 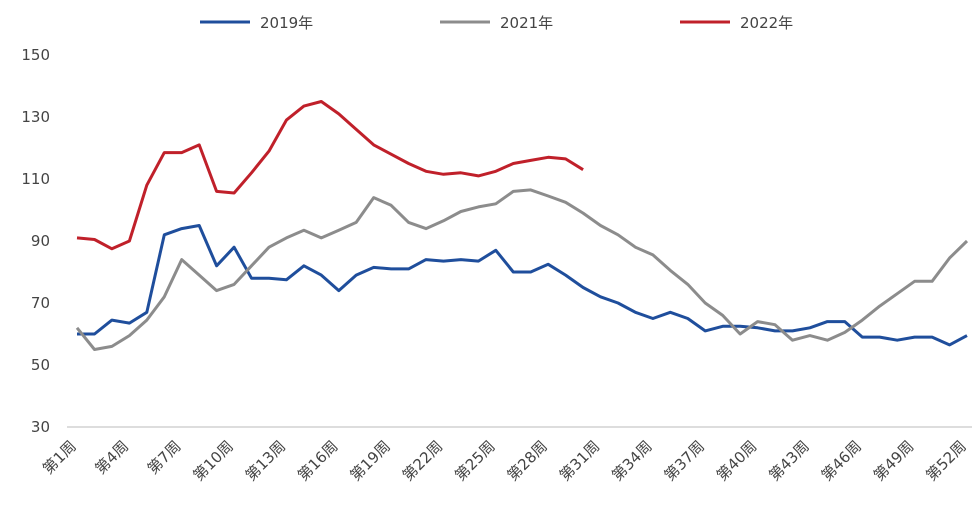 What do you see at coordinates (893, 460) in the screenshot?
I see `x-tick-label: 第49周` at bounding box center [893, 460].